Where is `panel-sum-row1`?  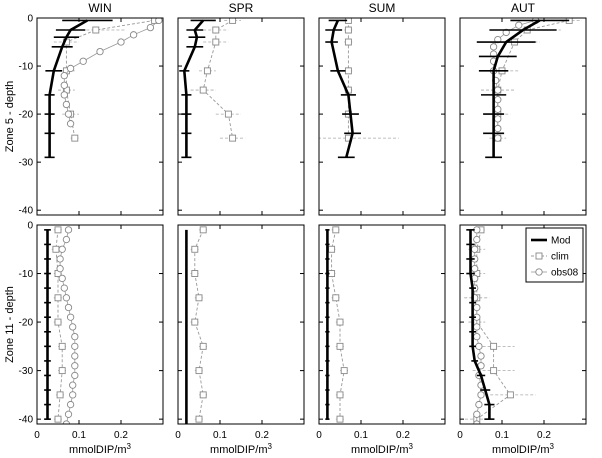 panel-sum-row1 is located at coordinates (382, 116).